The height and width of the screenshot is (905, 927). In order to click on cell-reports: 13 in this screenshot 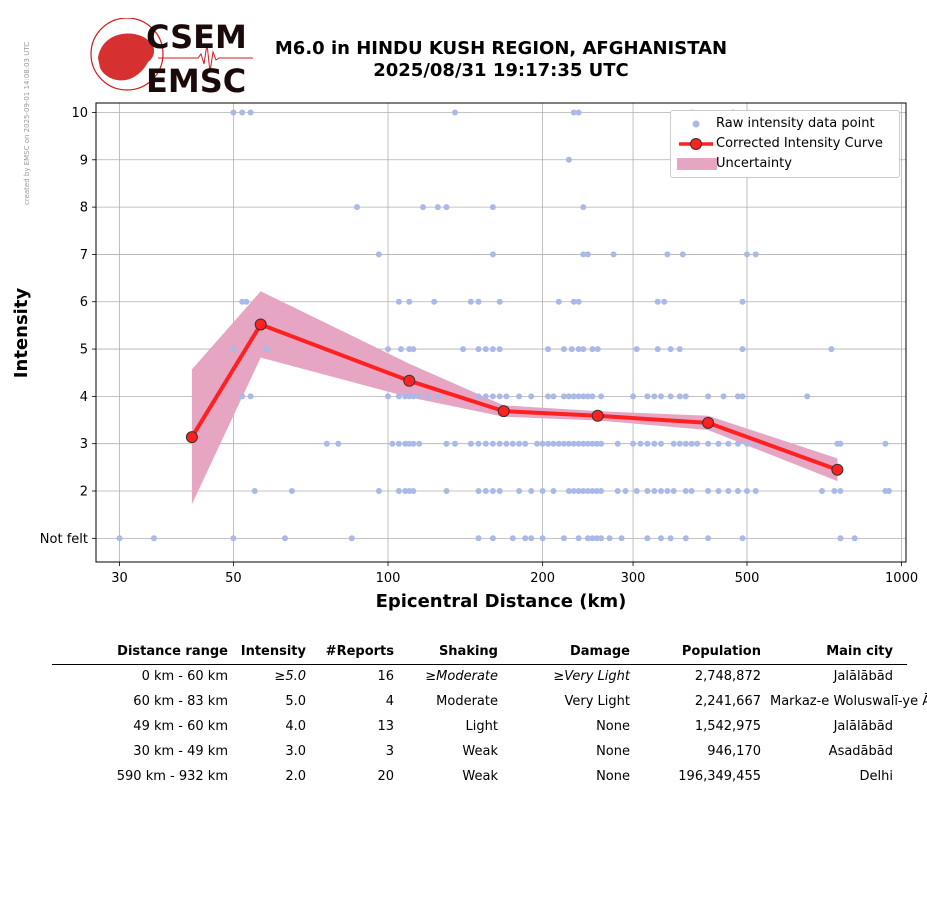, I will do `click(385, 726)`.